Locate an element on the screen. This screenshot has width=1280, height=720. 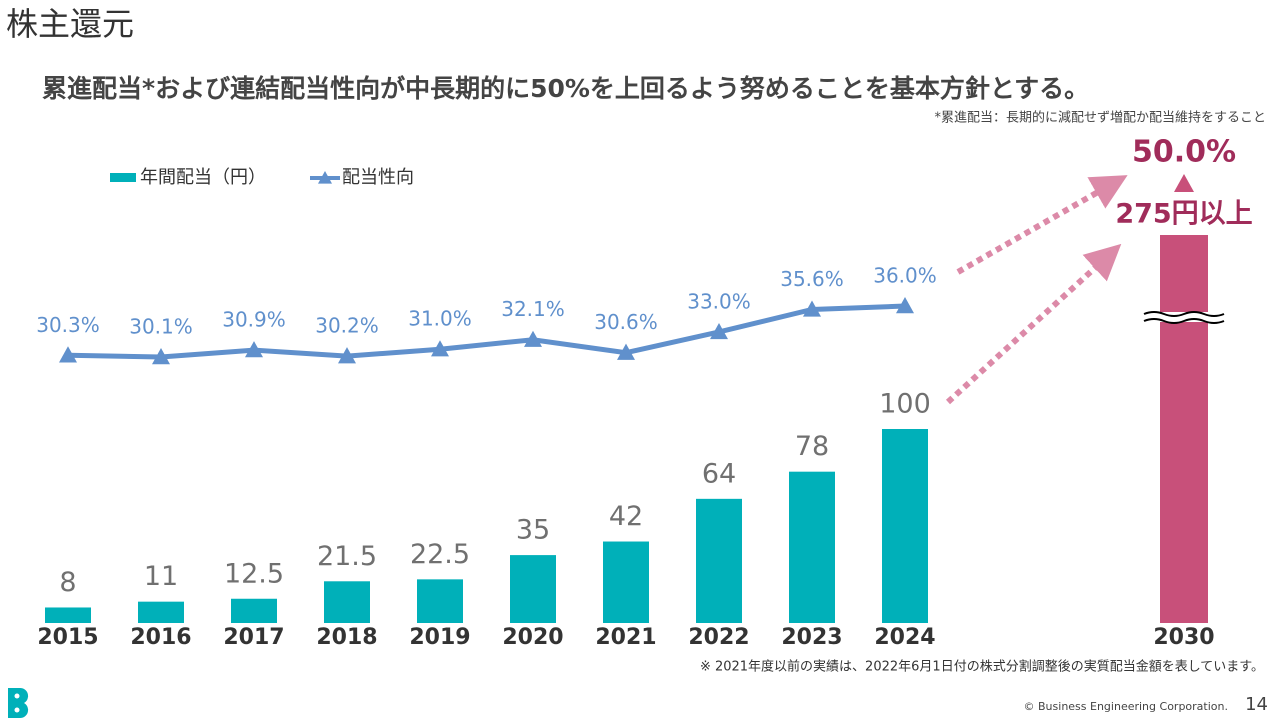
x-tick-label: 2017 is located at coordinates (253, 637).